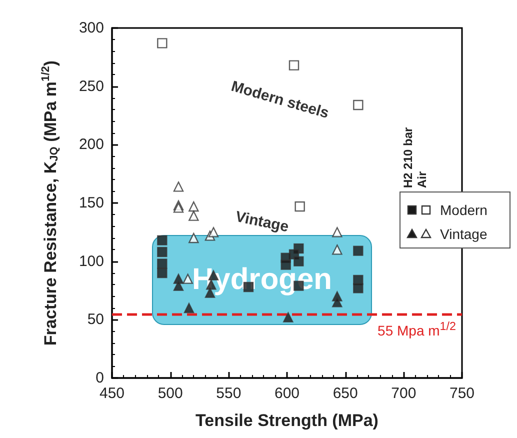  What do you see at coordinates (91, 28) in the screenshot?
I see `y-tick-label: 300` at bounding box center [91, 28].